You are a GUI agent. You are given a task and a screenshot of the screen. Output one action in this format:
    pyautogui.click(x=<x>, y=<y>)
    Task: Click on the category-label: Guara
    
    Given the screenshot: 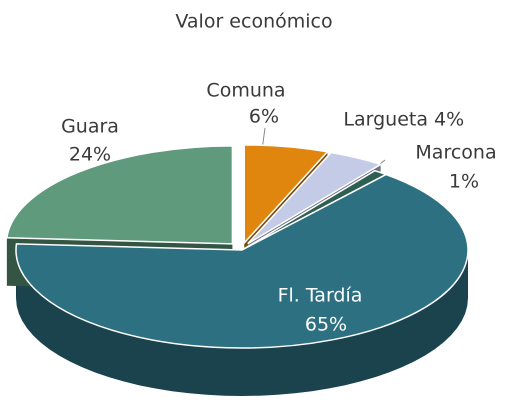 What is the action you would take?
    pyautogui.click(x=90, y=127)
    